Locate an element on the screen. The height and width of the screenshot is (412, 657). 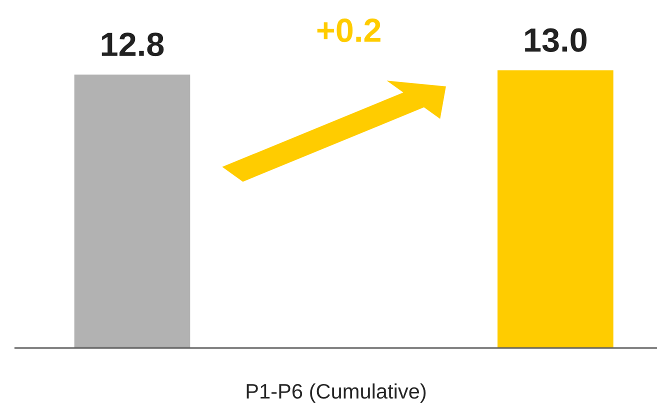
data-label: 13.0 is located at coordinates (556, 40).